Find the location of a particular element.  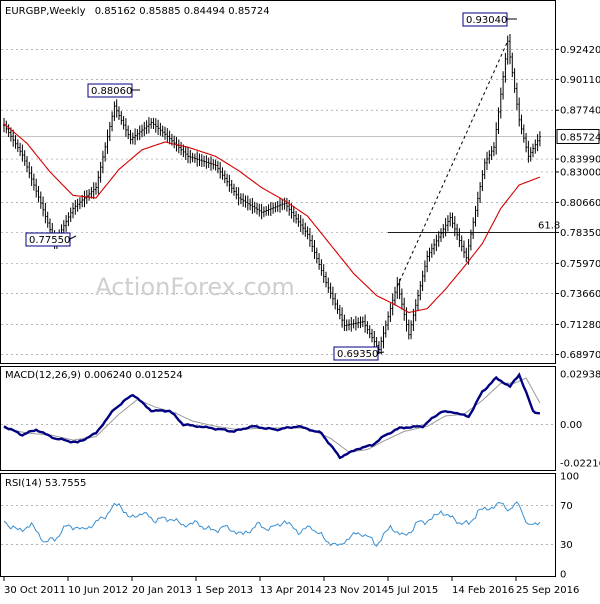

price-tick-label: 0.80660 is located at coordinates (580, 203).